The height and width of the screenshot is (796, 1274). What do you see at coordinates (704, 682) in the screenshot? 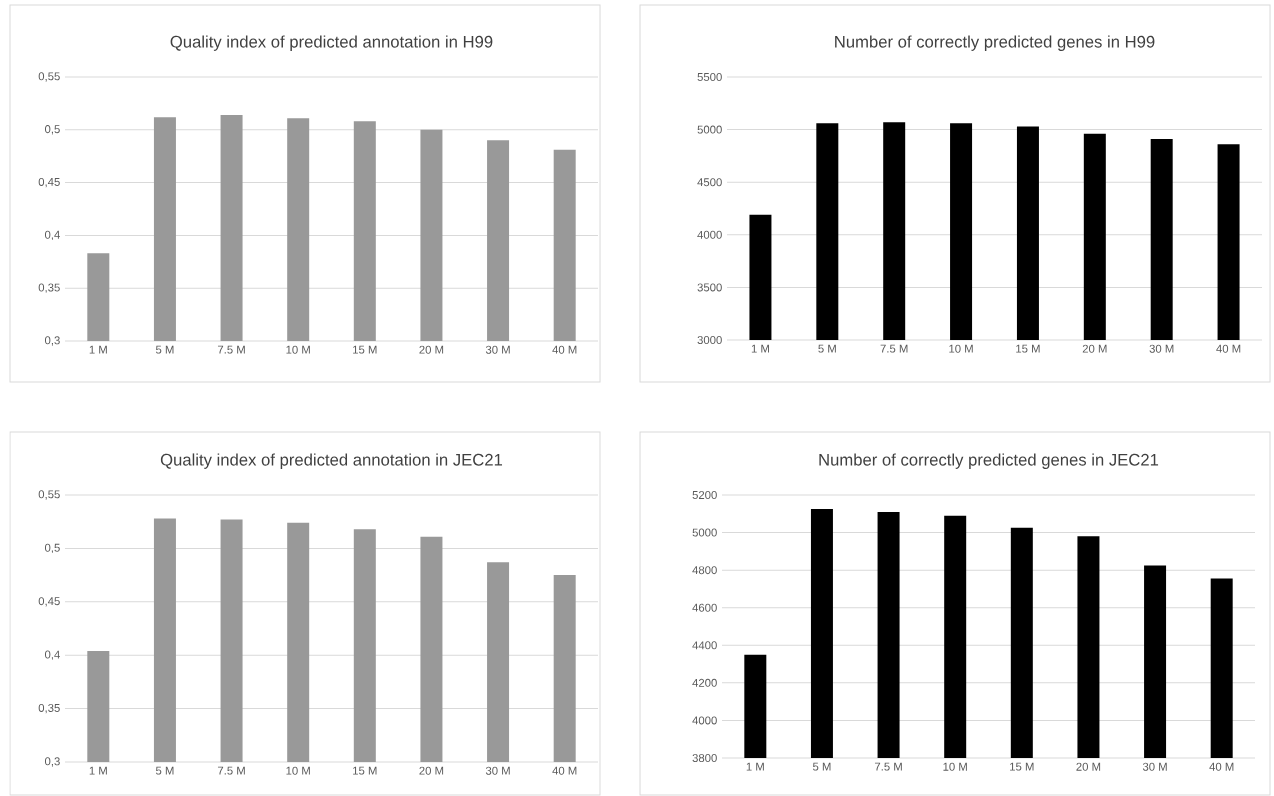
I see `y-tick-label: 4200` at bounding box center [704, 682].